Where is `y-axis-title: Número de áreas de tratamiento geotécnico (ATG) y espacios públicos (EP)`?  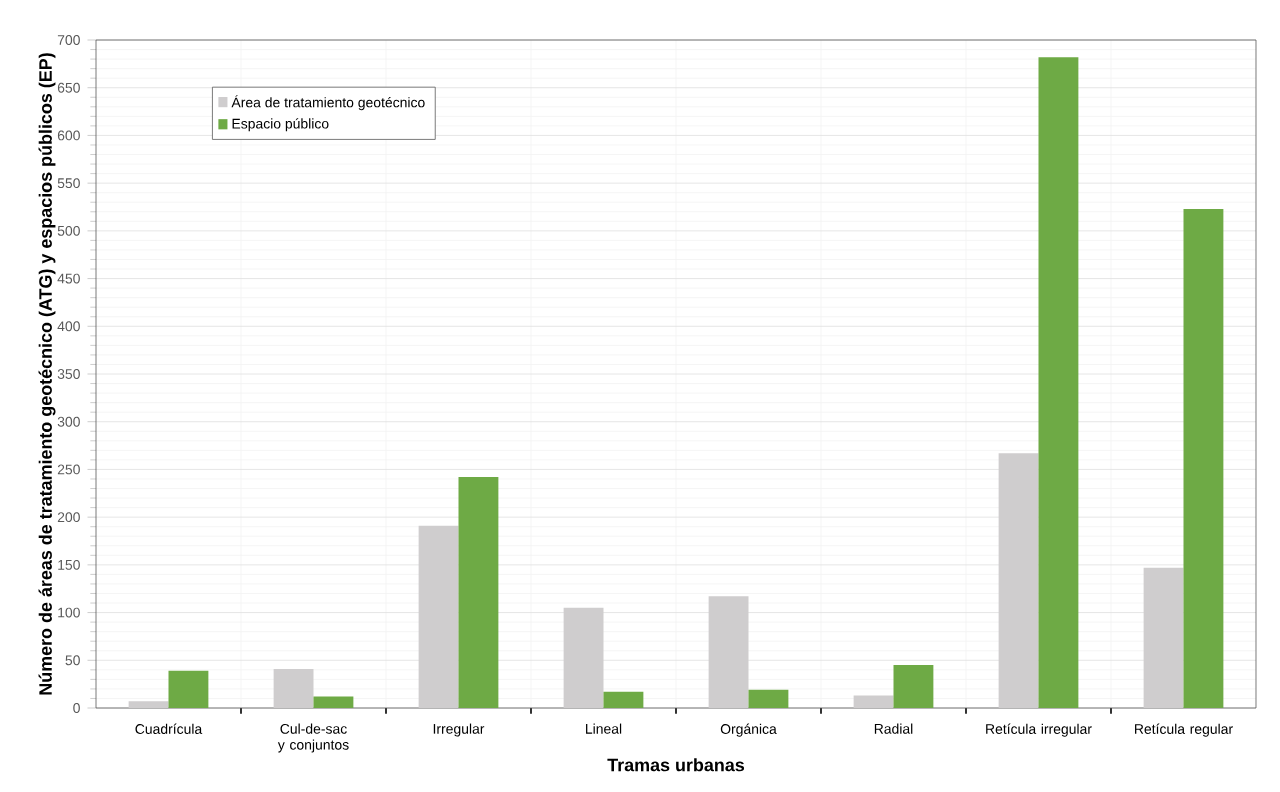 y-axis-title: Número de áreas de tratamiento geotécnico (ATG) y espacios públicos (EP) is located at coordinates (47, 374).